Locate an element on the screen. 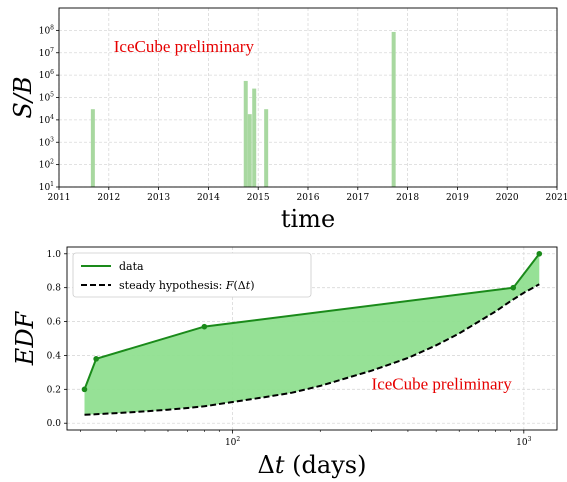  legend: data steady hypothesis: F(Δt) is located at coordinates (192, 275).